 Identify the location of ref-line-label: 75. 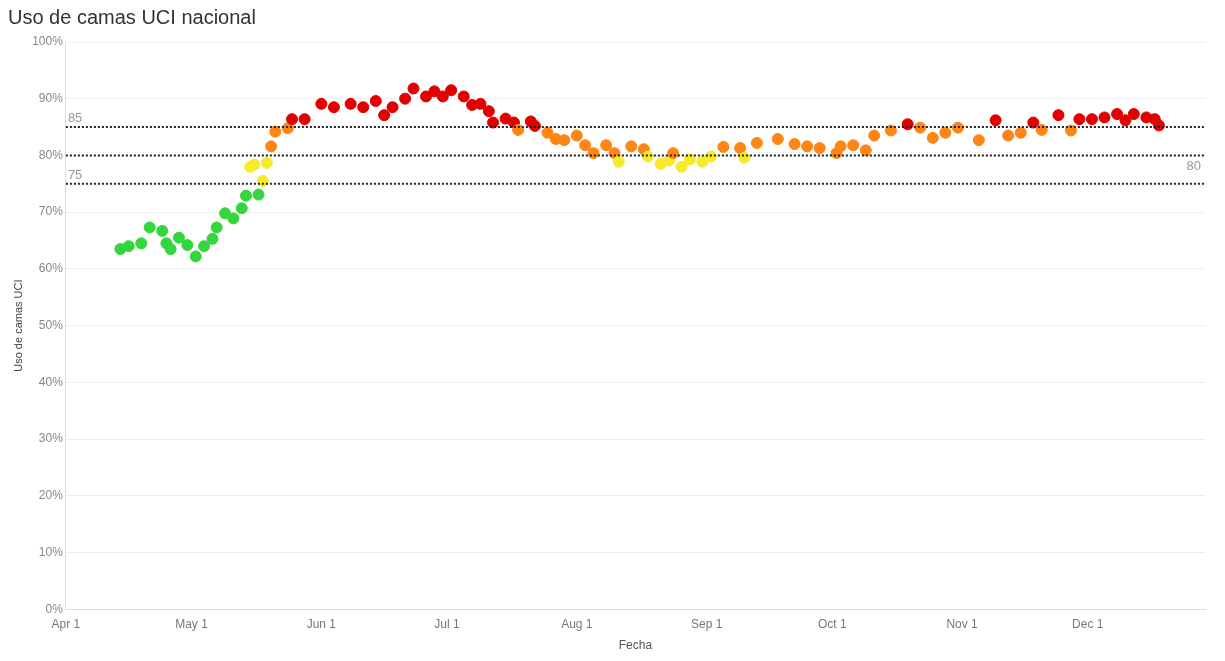
(75, 174).